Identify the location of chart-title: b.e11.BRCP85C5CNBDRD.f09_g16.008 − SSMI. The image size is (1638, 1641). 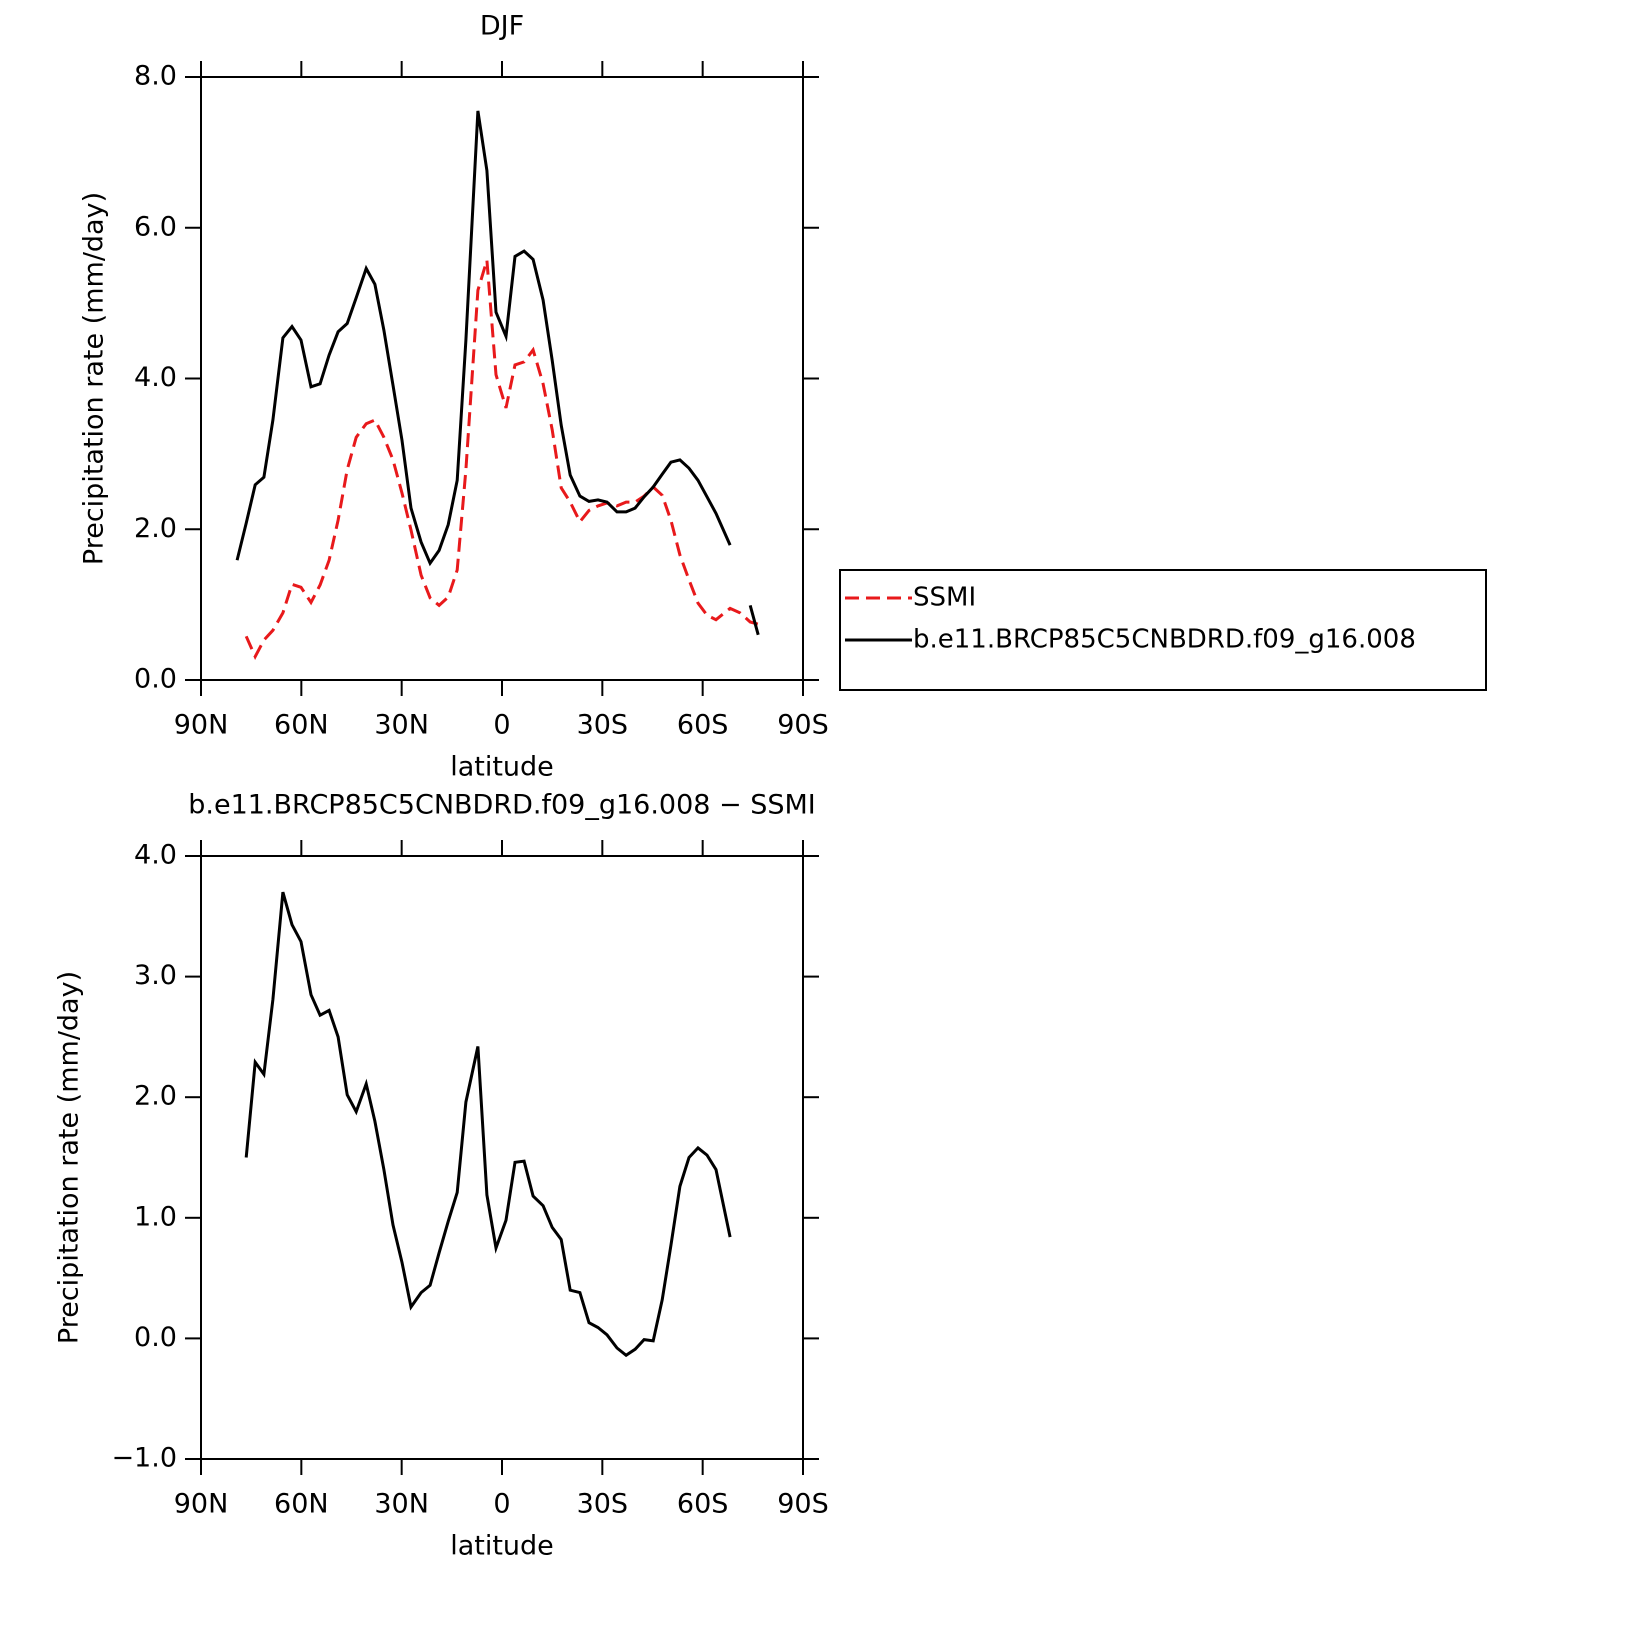
(502, 805).